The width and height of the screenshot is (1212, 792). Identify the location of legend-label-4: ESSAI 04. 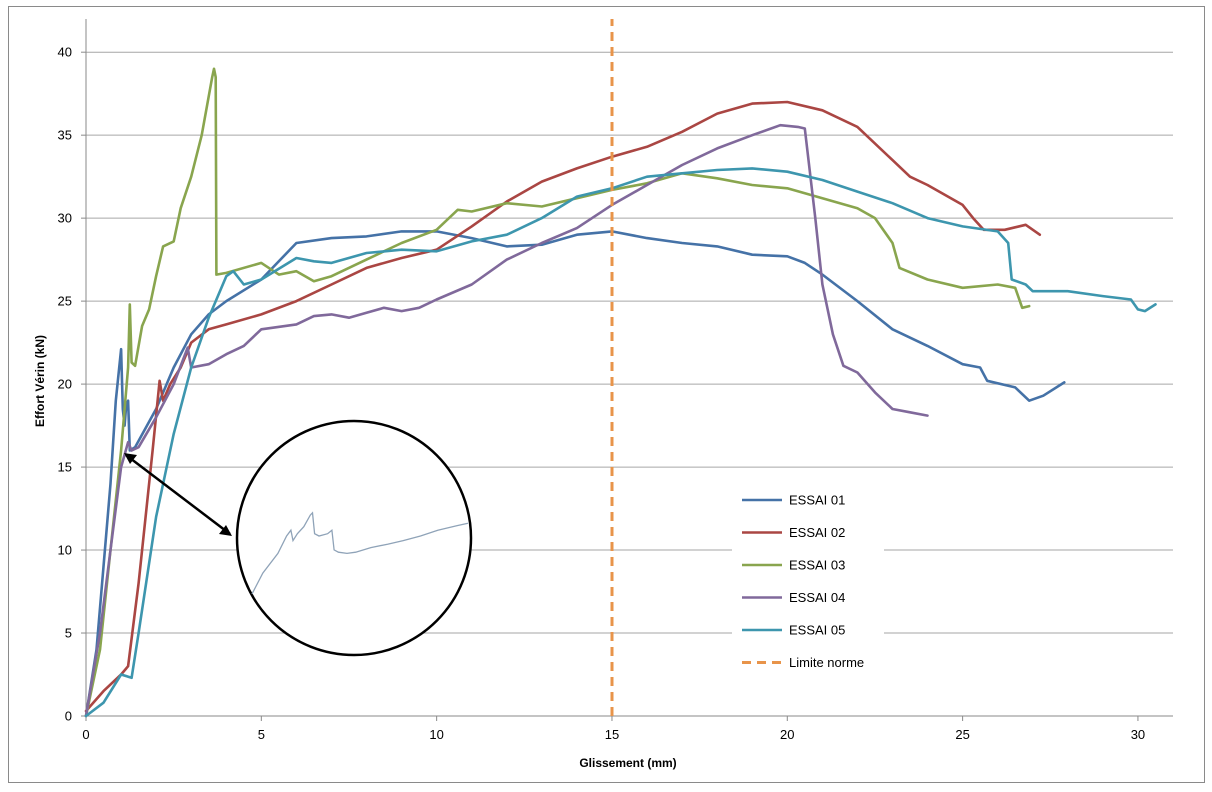
(817, 597).